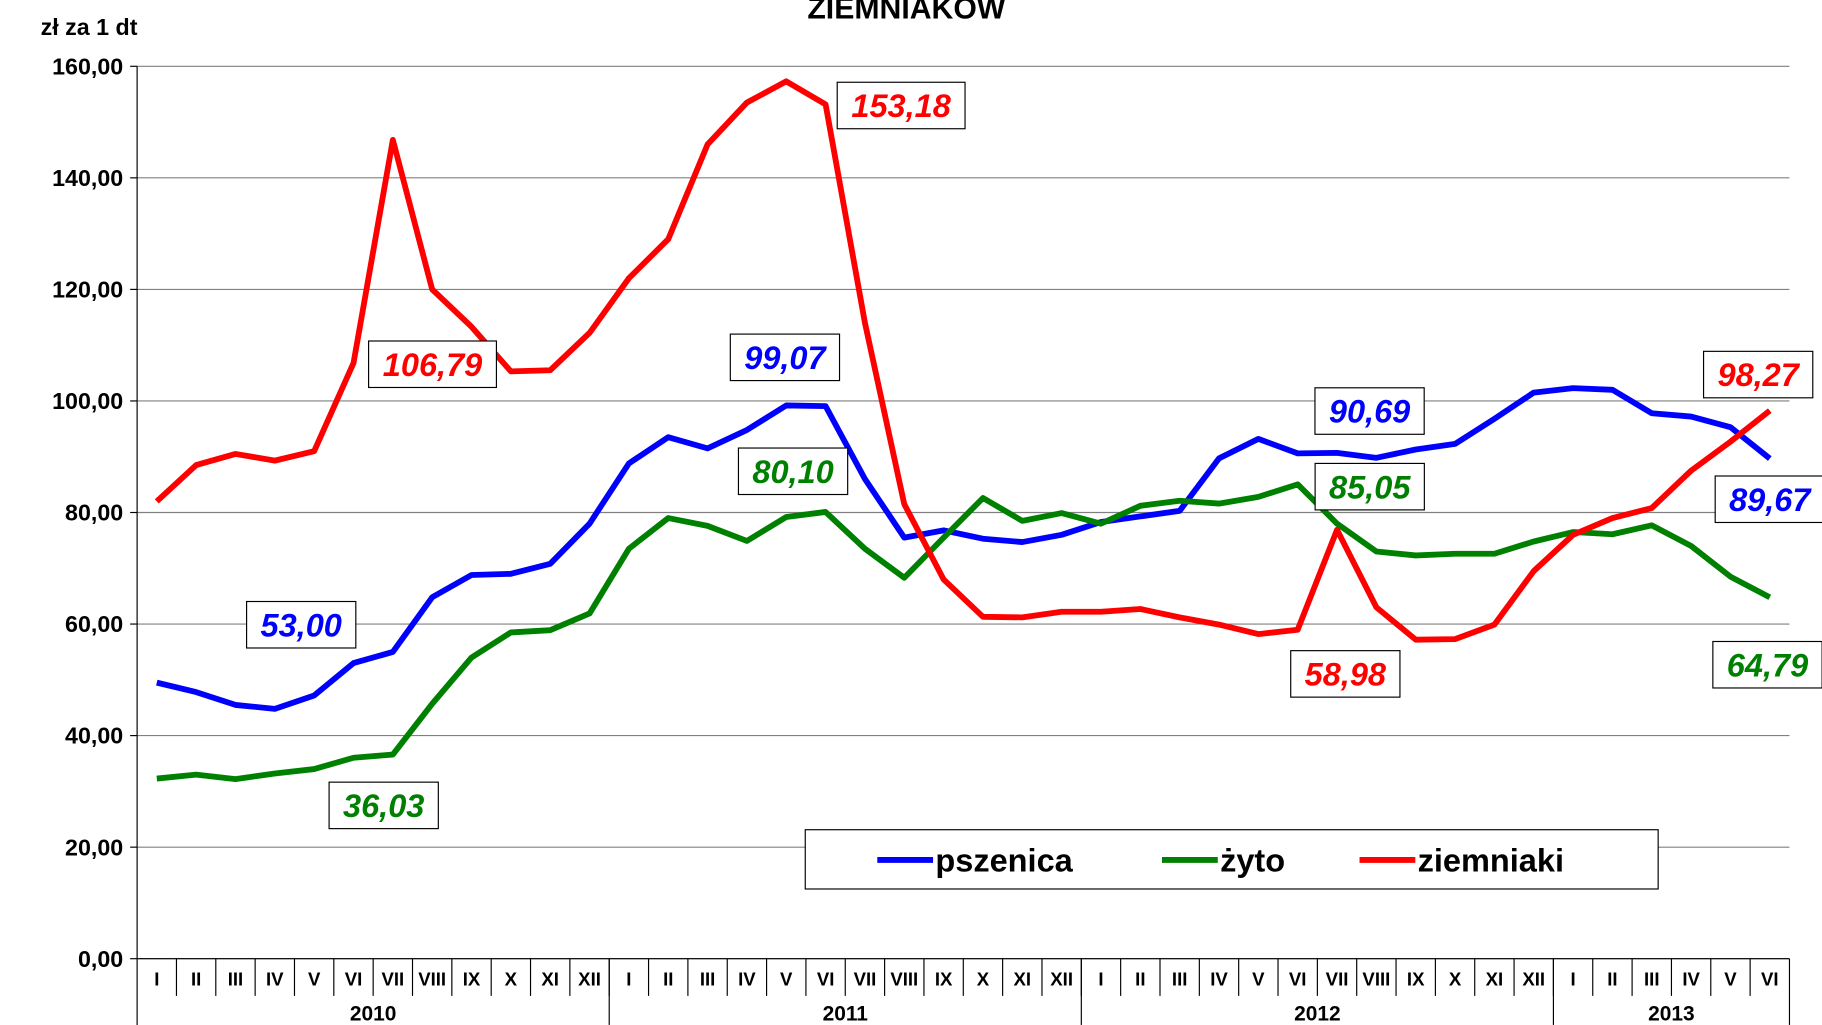 This screenshot has height=1025, width=1822. I want to click on y-axis-label: zł za 1 dt, so click(89, 27).